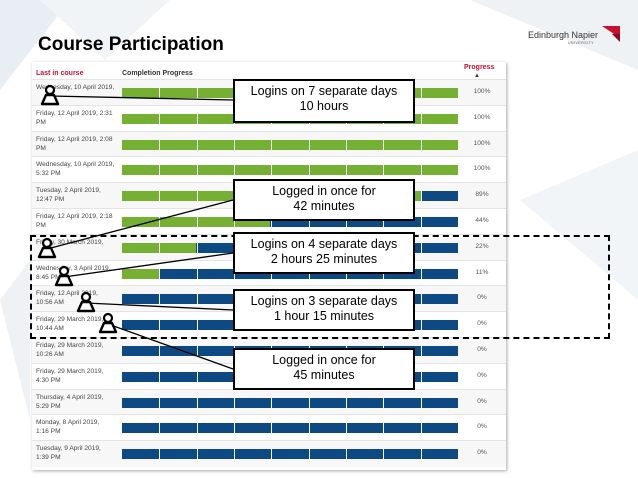 The height and width of the screenshot is (478, 638). Describe the element at coordinates (79, 118) in the screenshot. I see `last-access-date: Friday, 12 April 2019, 2:31 PM` at that location.